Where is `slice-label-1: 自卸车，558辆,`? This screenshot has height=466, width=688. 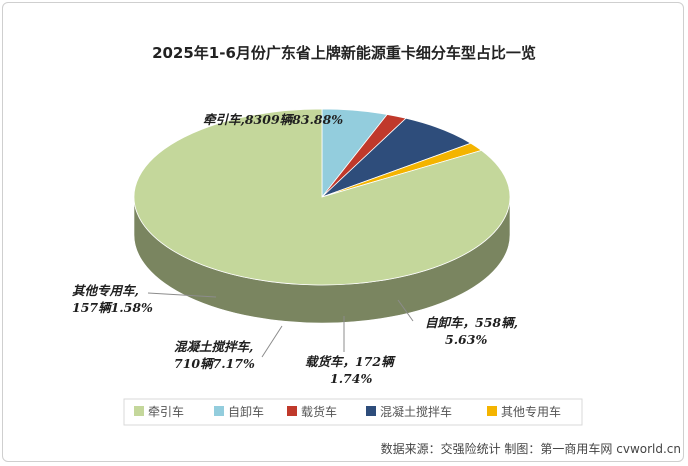 slice-label-1: 自卸车，558辆, is located at coordinates (471, 322).